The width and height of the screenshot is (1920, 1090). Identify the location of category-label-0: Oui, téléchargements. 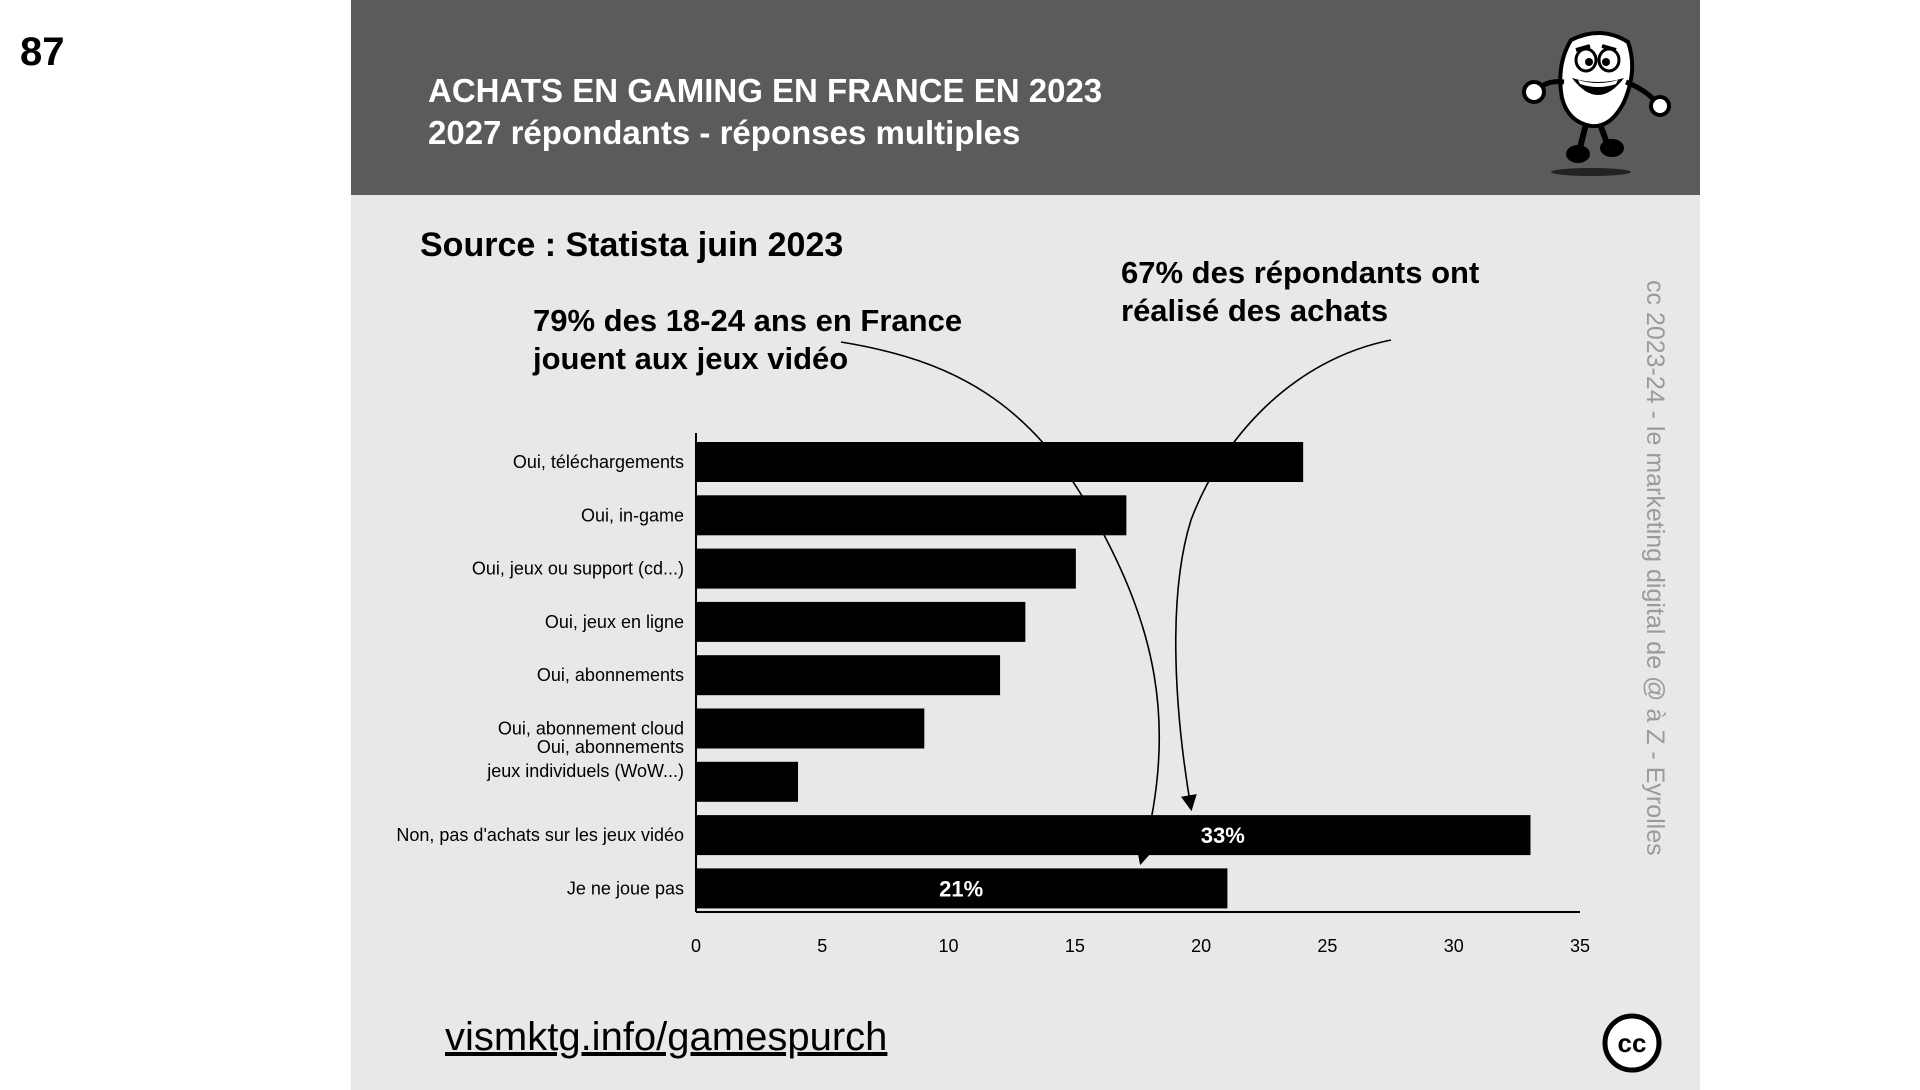
(598, 462).